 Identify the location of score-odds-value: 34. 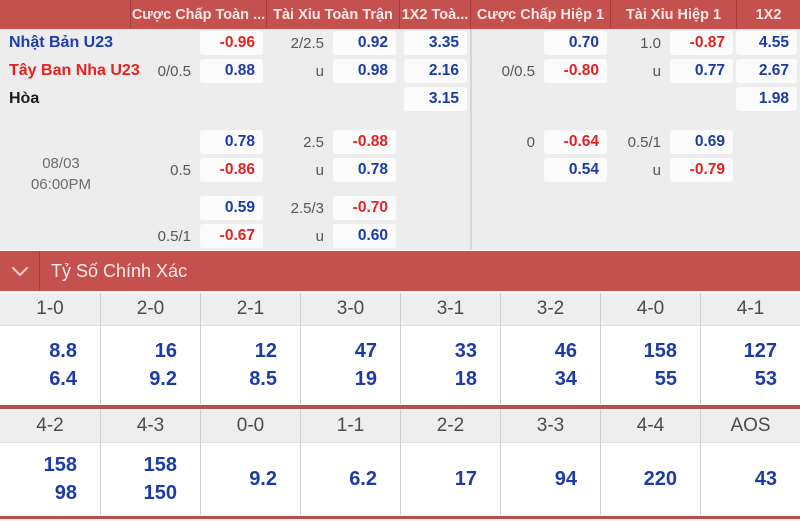
(565, 379).